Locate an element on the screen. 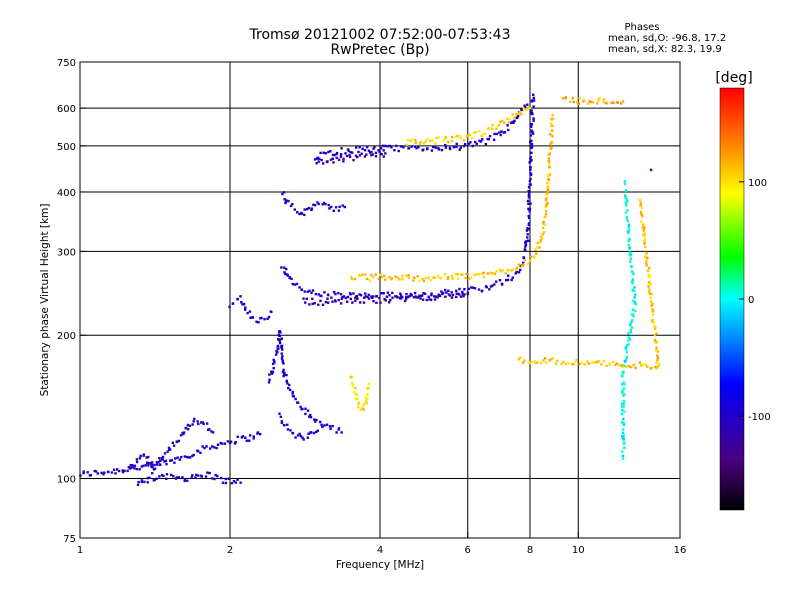 The image size is (800, 600). y-tick-label: 400 is located at coordinates (66, 193).